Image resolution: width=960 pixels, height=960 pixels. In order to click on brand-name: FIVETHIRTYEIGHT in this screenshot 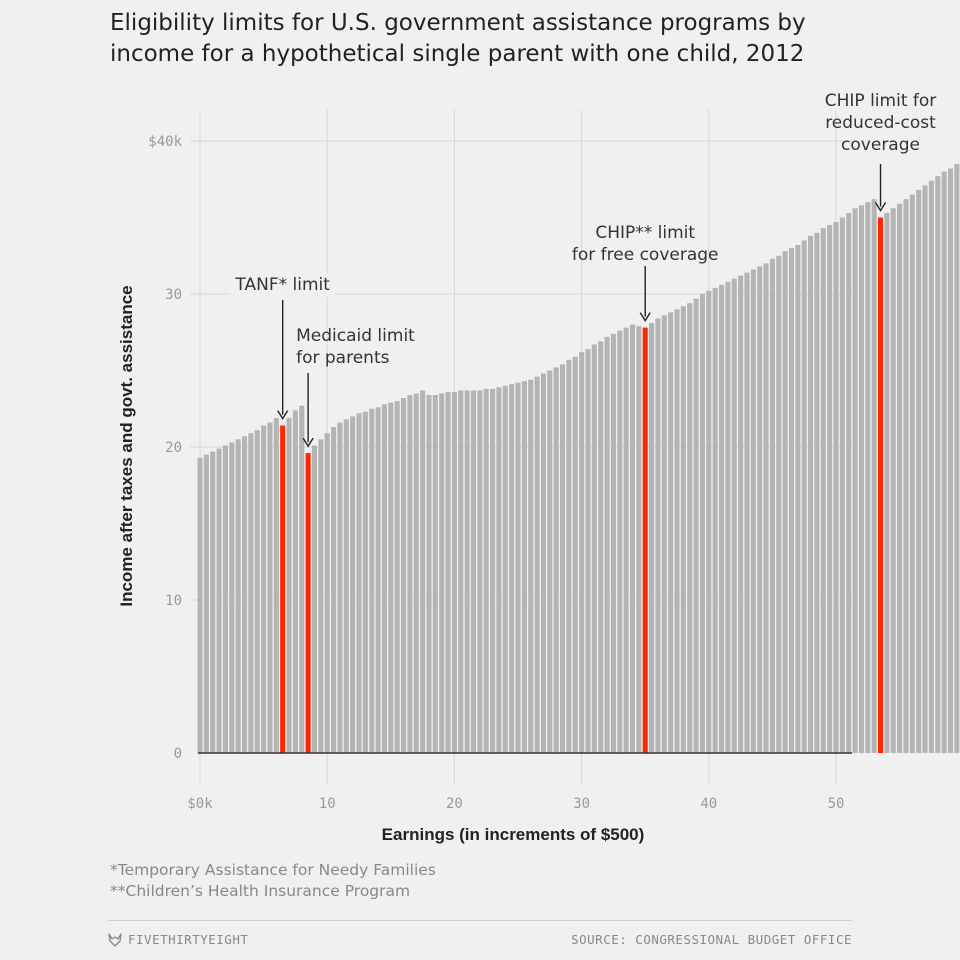, I will do `click(188, 939)`.